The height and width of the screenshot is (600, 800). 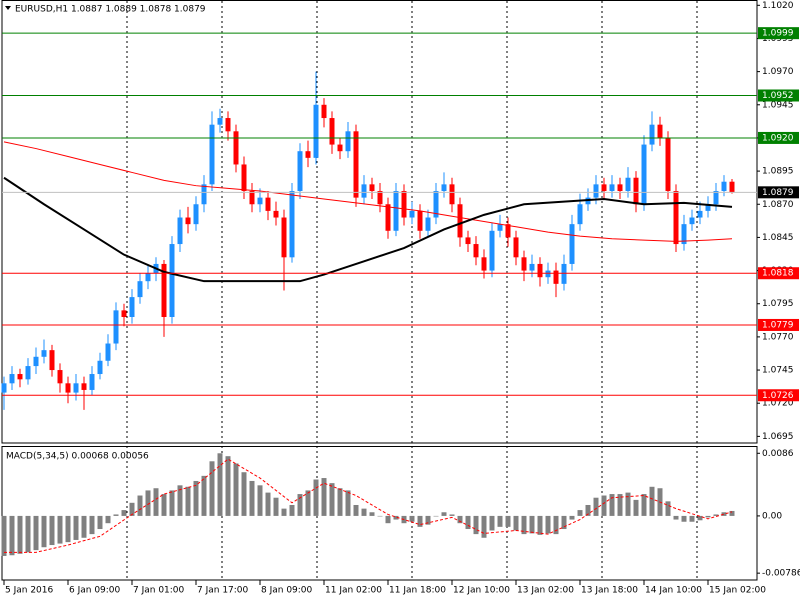 I want to click on x-tick-label: 15 Jan 02:00, so click(x=737, y=591).